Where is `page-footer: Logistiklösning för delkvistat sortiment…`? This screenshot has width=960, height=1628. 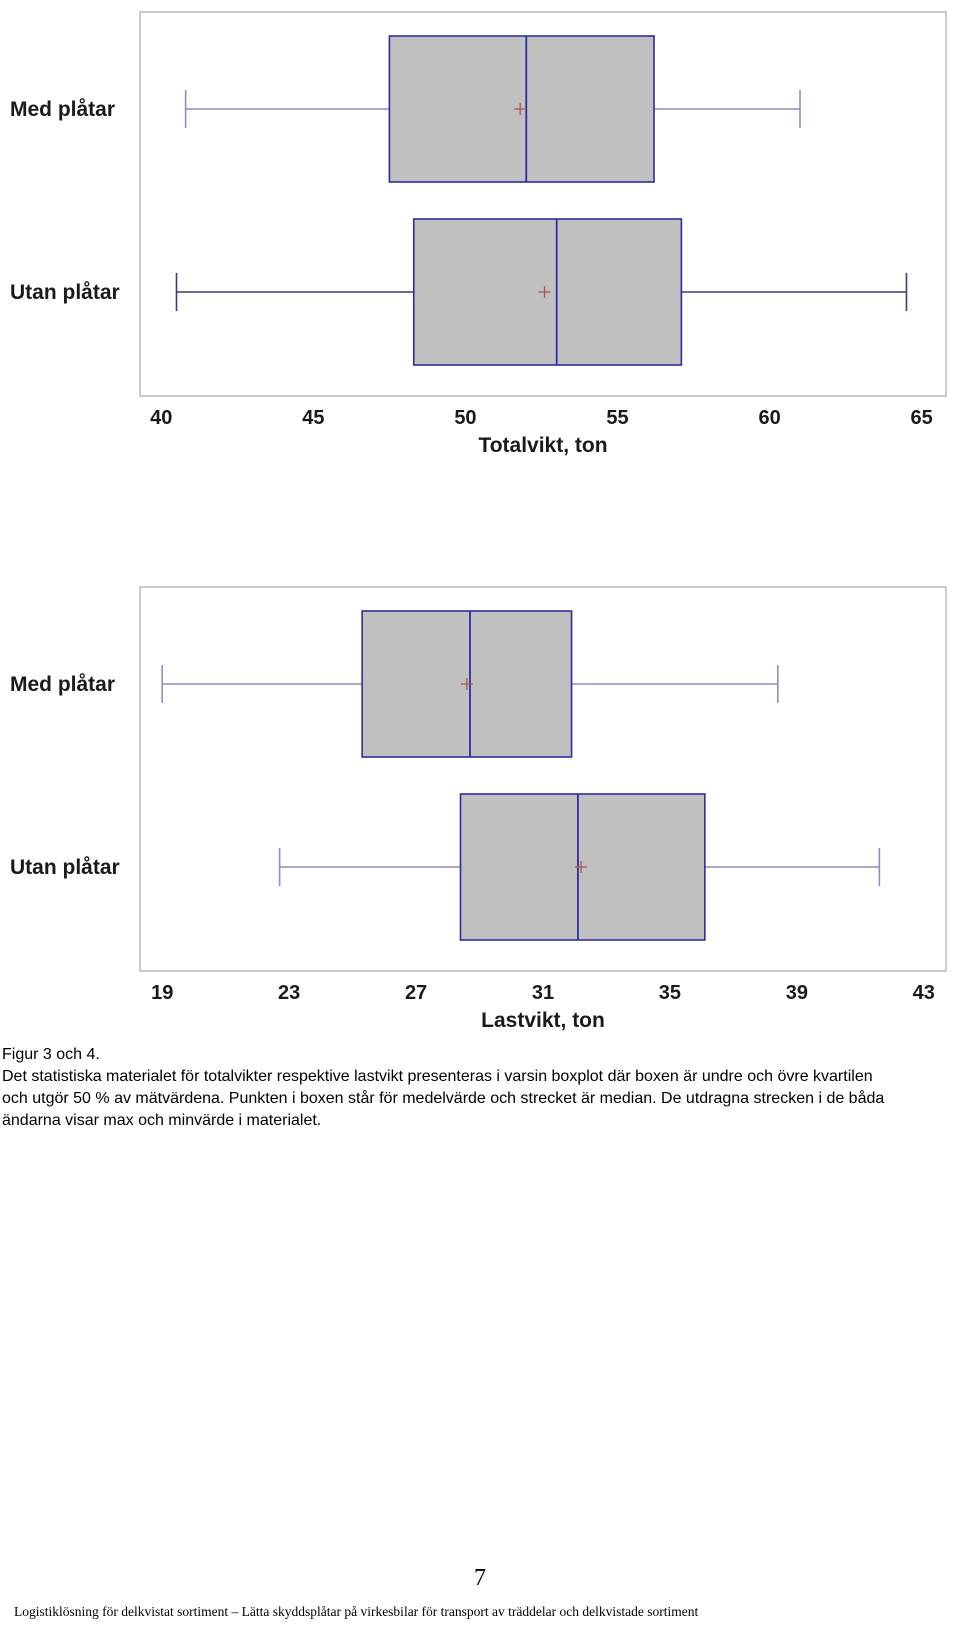
page-footer: Logistiklösning för delkvistat sortiment… is located at coordinates (356, 1611).